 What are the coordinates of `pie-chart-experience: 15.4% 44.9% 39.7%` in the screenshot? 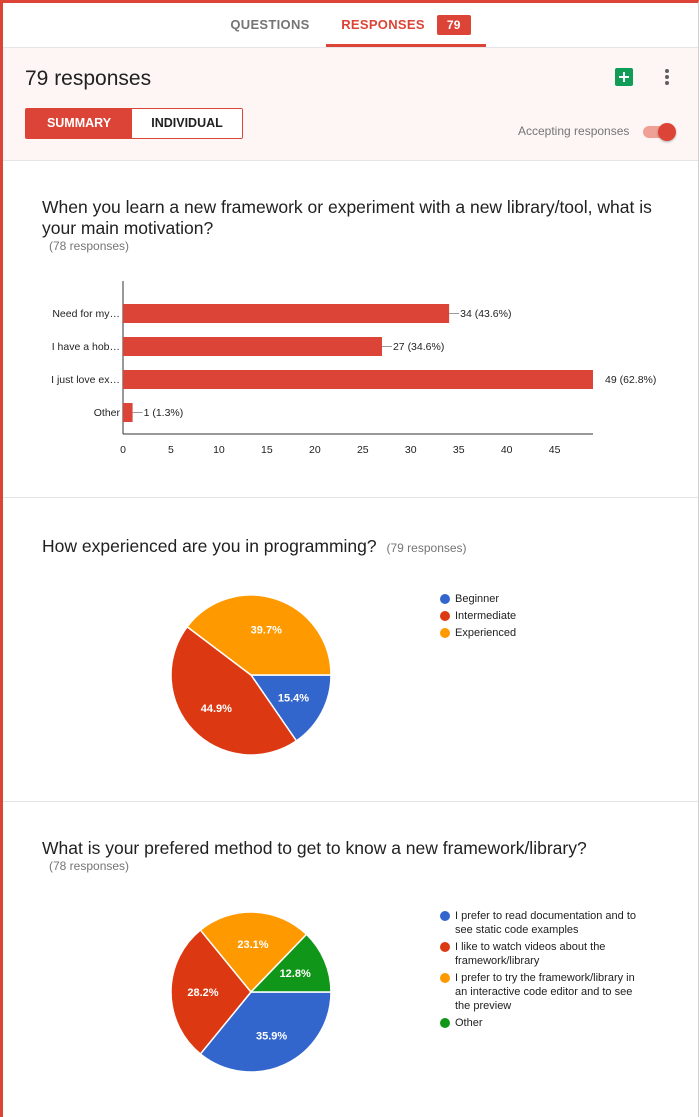 It's located at (251, 675).